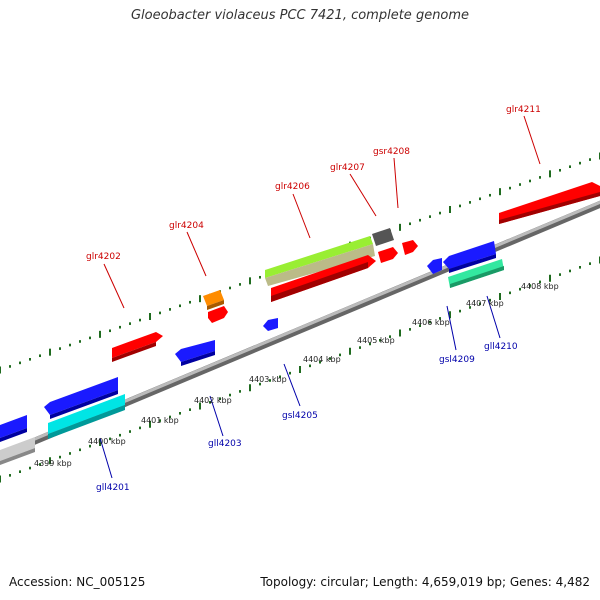 This screenshot has height=600, width=600. Describe the element at coordinates (81, 398) in the screenshot. I see `feature-blue-left` at that location.